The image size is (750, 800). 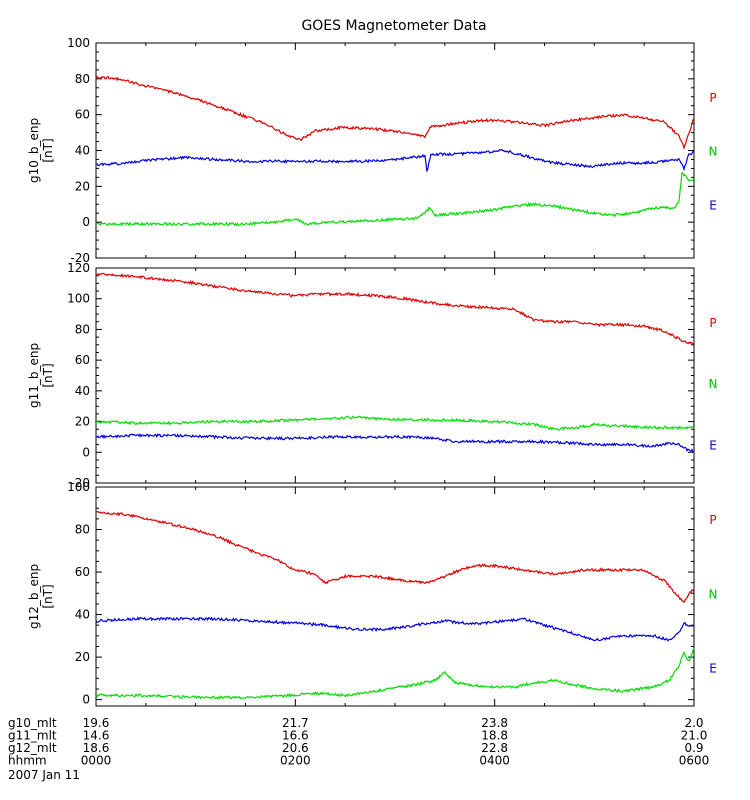 What do you see at coordinates (494, 736) in the screenshot?
I see `x-row-value: 18.8` at bounding box center [494, 736].